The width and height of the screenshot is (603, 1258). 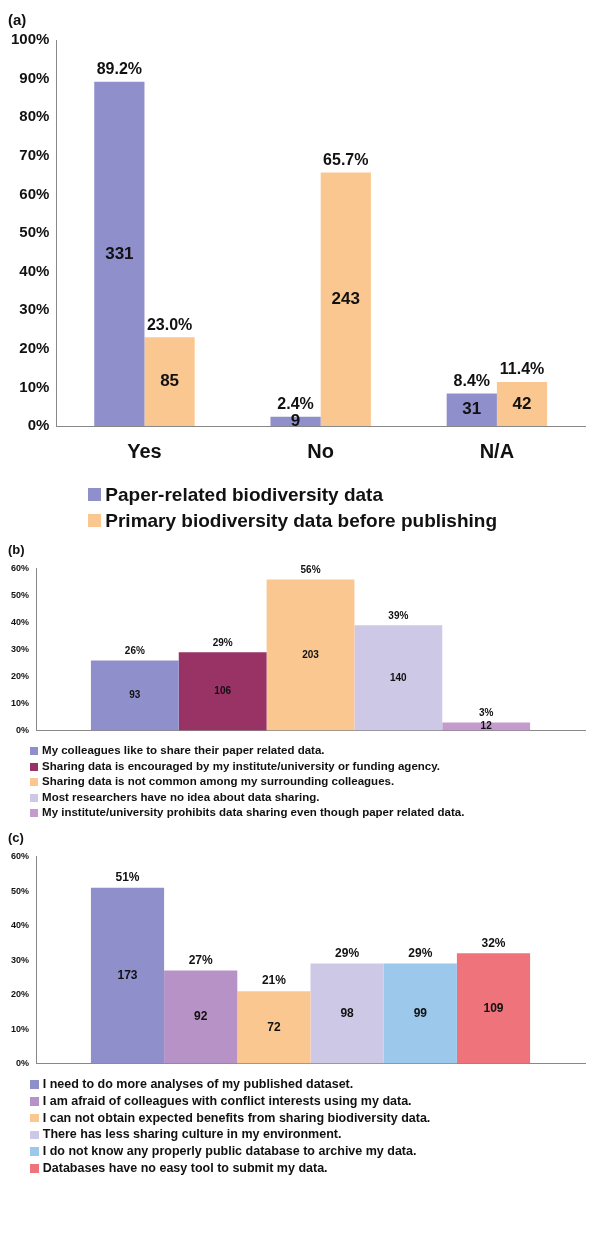 I want to click on annotation: 243, so click(x=345, y=298).